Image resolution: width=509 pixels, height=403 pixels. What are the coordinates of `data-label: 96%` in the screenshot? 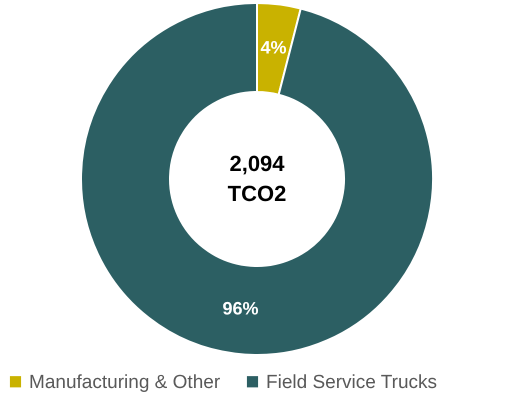 It's located at (240, 308).